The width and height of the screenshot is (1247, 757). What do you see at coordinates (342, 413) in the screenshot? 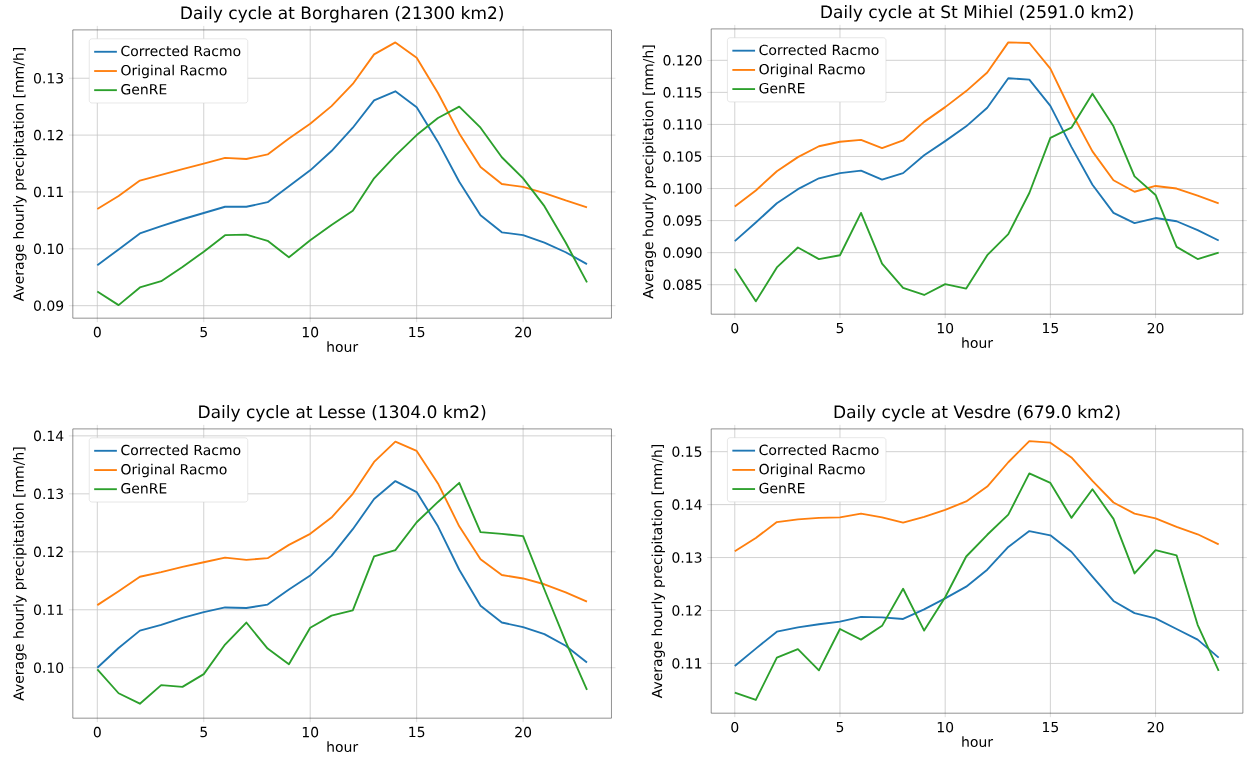
I see `chart-title: Daily cycle at Lesse (1304.0 km2)` at bounding box center [342, 413].